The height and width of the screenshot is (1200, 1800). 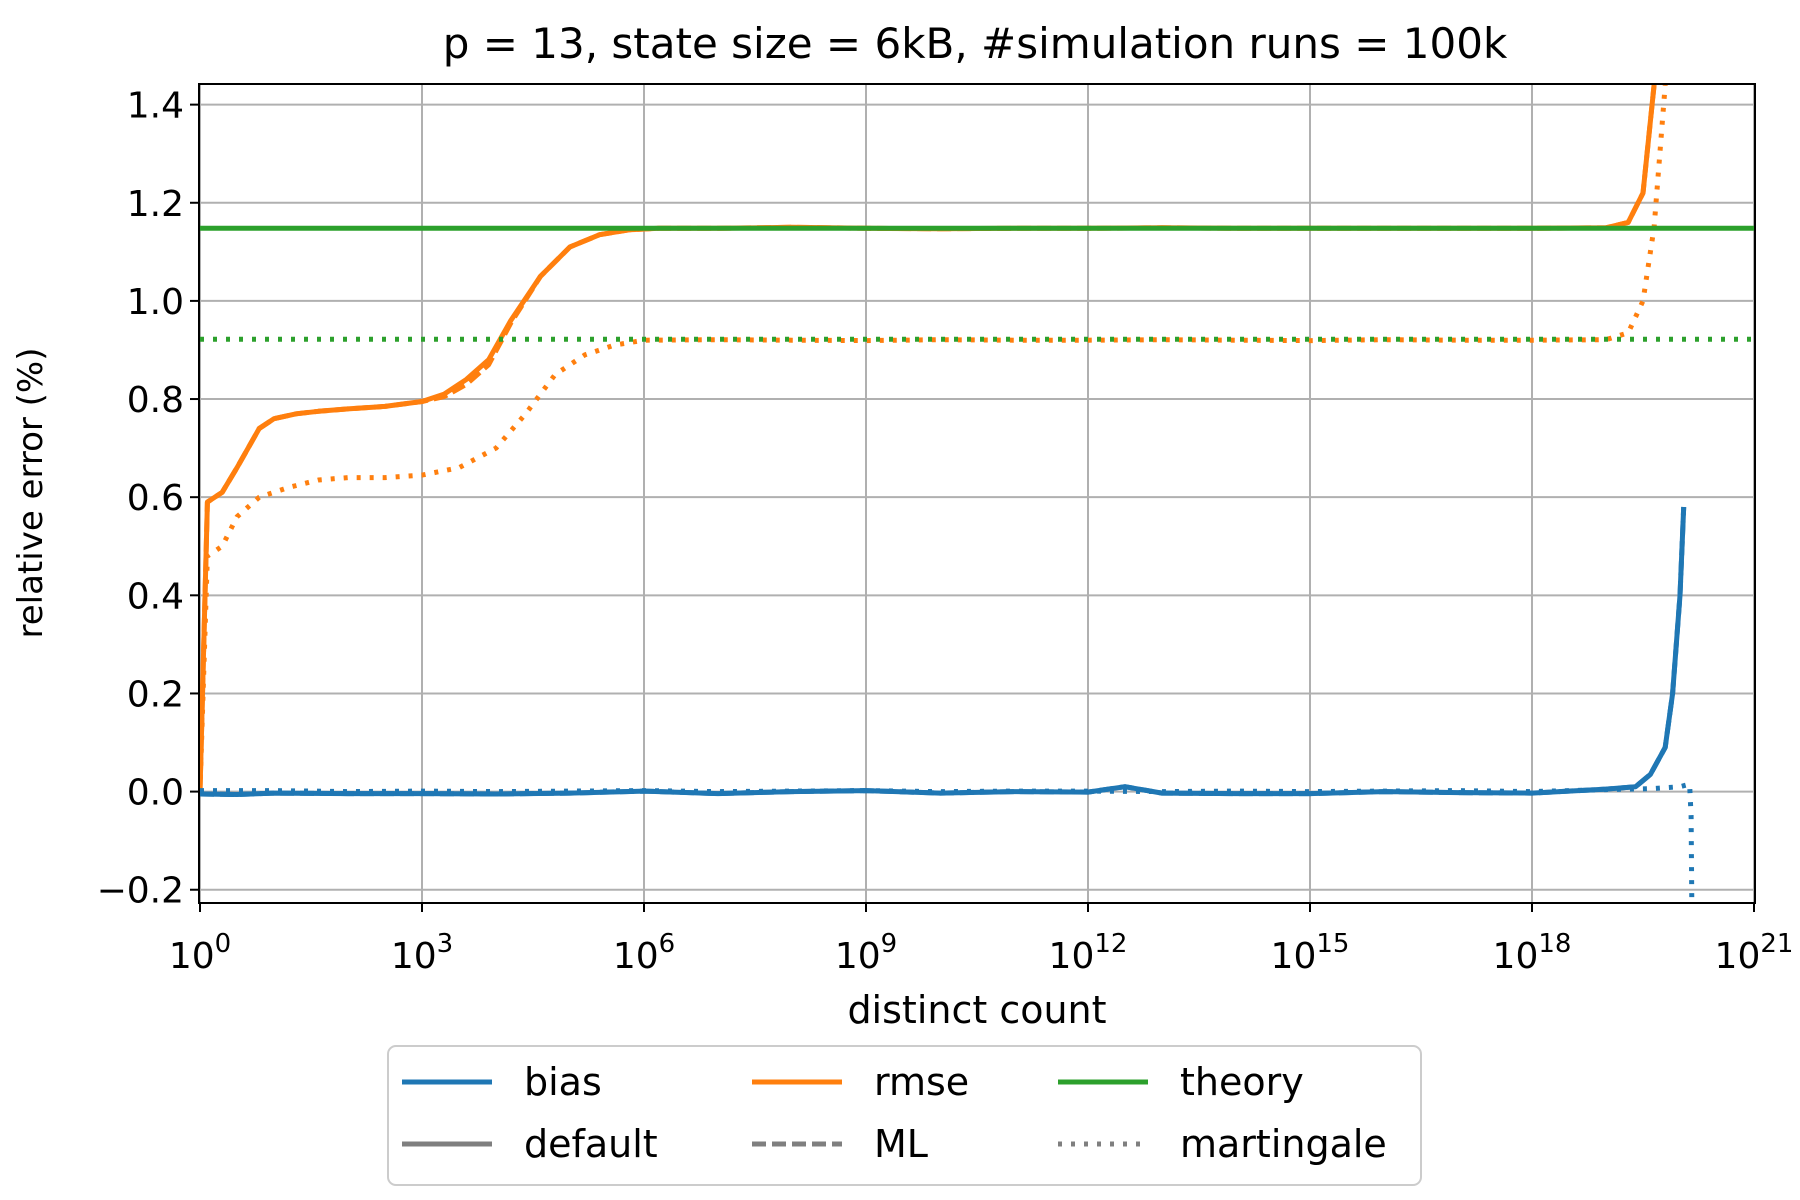 I want to click on y-tick-label: 0.4, so click(x=155, y=596).